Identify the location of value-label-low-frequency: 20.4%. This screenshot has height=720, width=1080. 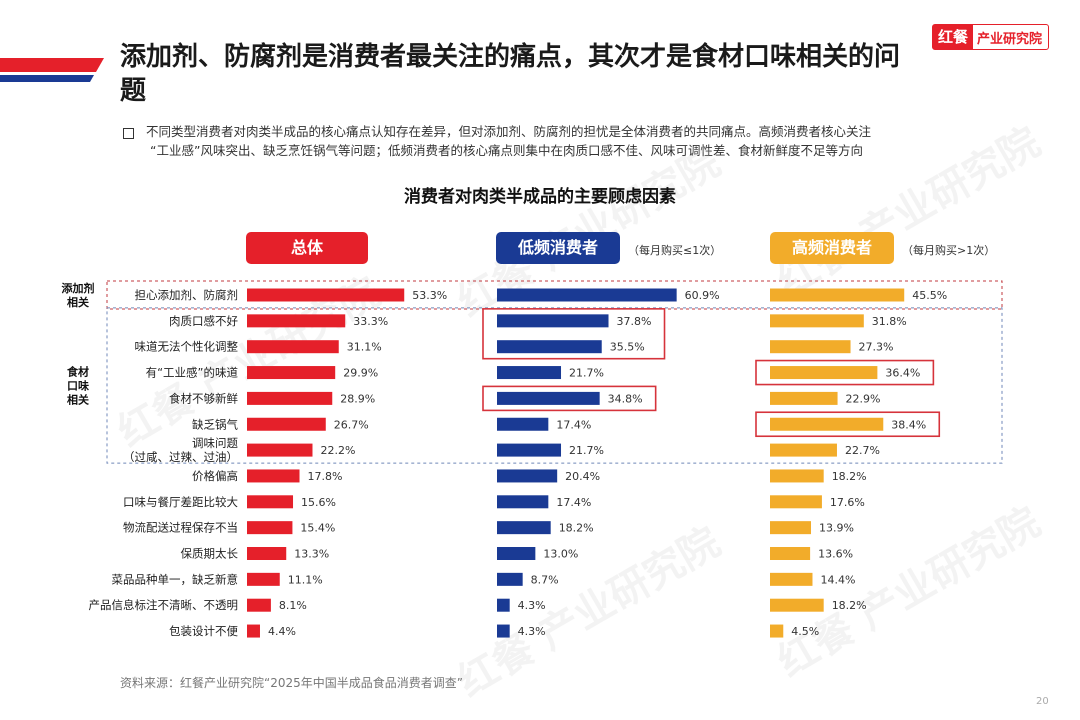
(582, 476).